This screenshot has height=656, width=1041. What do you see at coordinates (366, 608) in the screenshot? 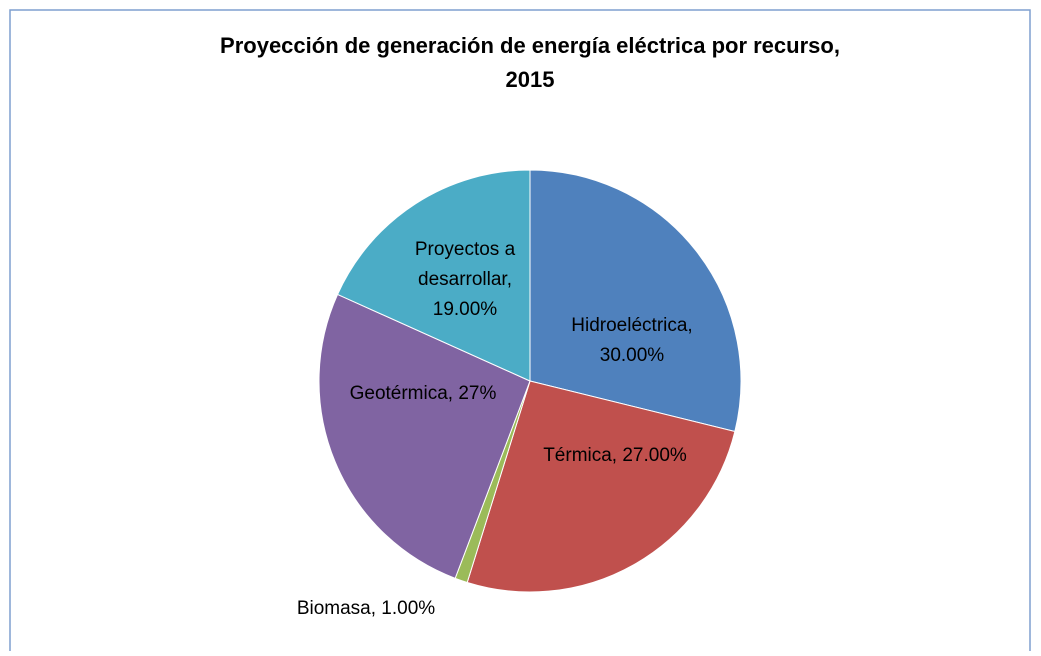
I see `data-label: Biomasa, 1.00%` at bounding box center [366, 608].